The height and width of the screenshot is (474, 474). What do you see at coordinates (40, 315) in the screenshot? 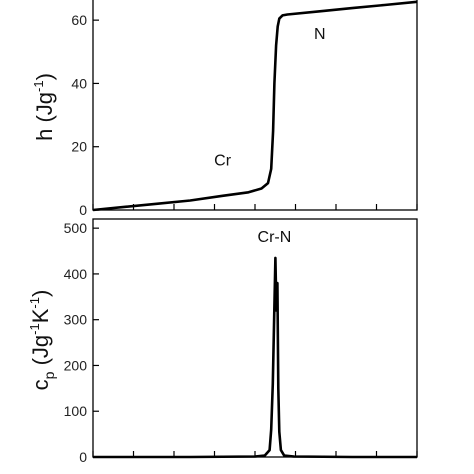
I see `cp-ylabel-k: K` at bounding box center [40, 315].